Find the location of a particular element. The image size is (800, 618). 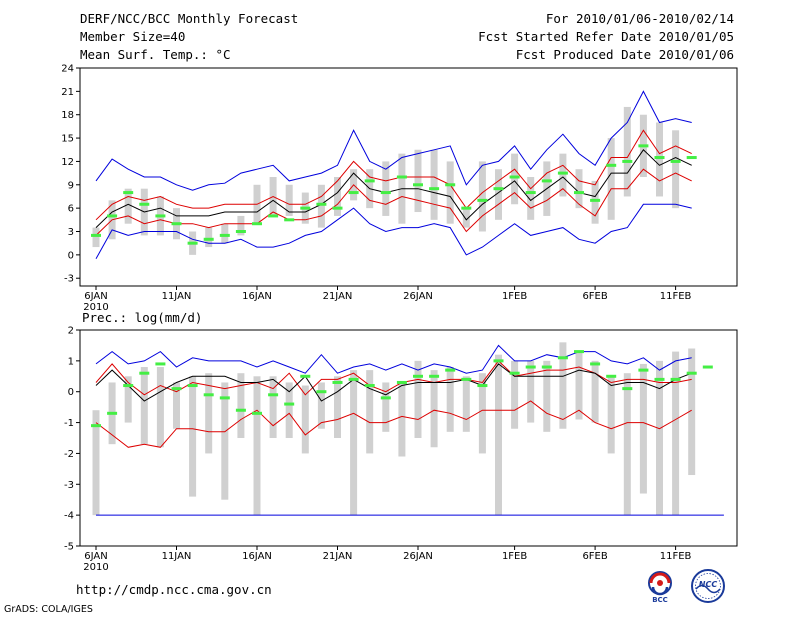

y-tick-label: -2 is located at coordinates (69, 454).